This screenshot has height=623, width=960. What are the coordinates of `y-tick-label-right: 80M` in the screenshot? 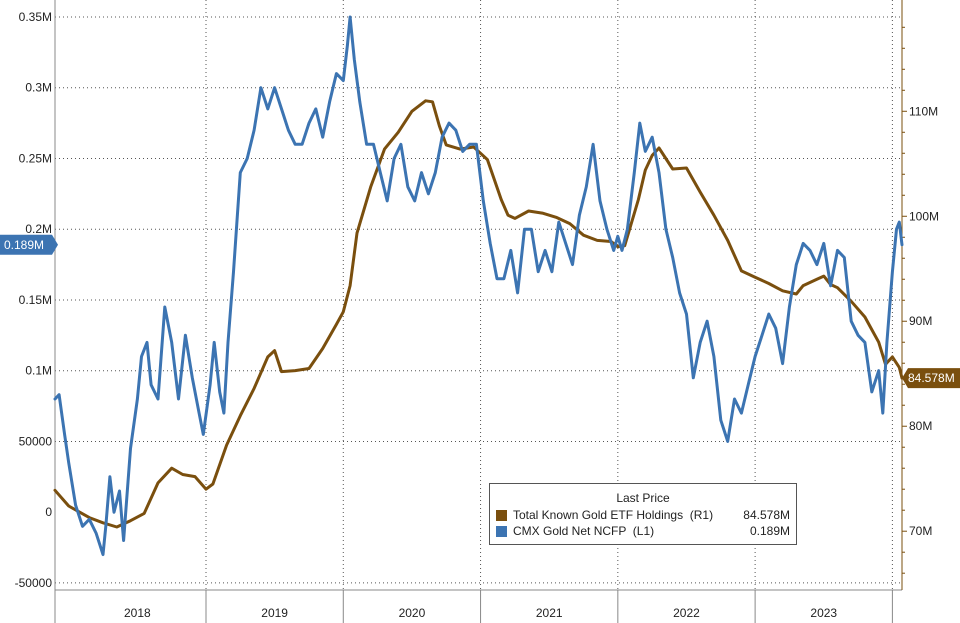 It's located at (920, 426).